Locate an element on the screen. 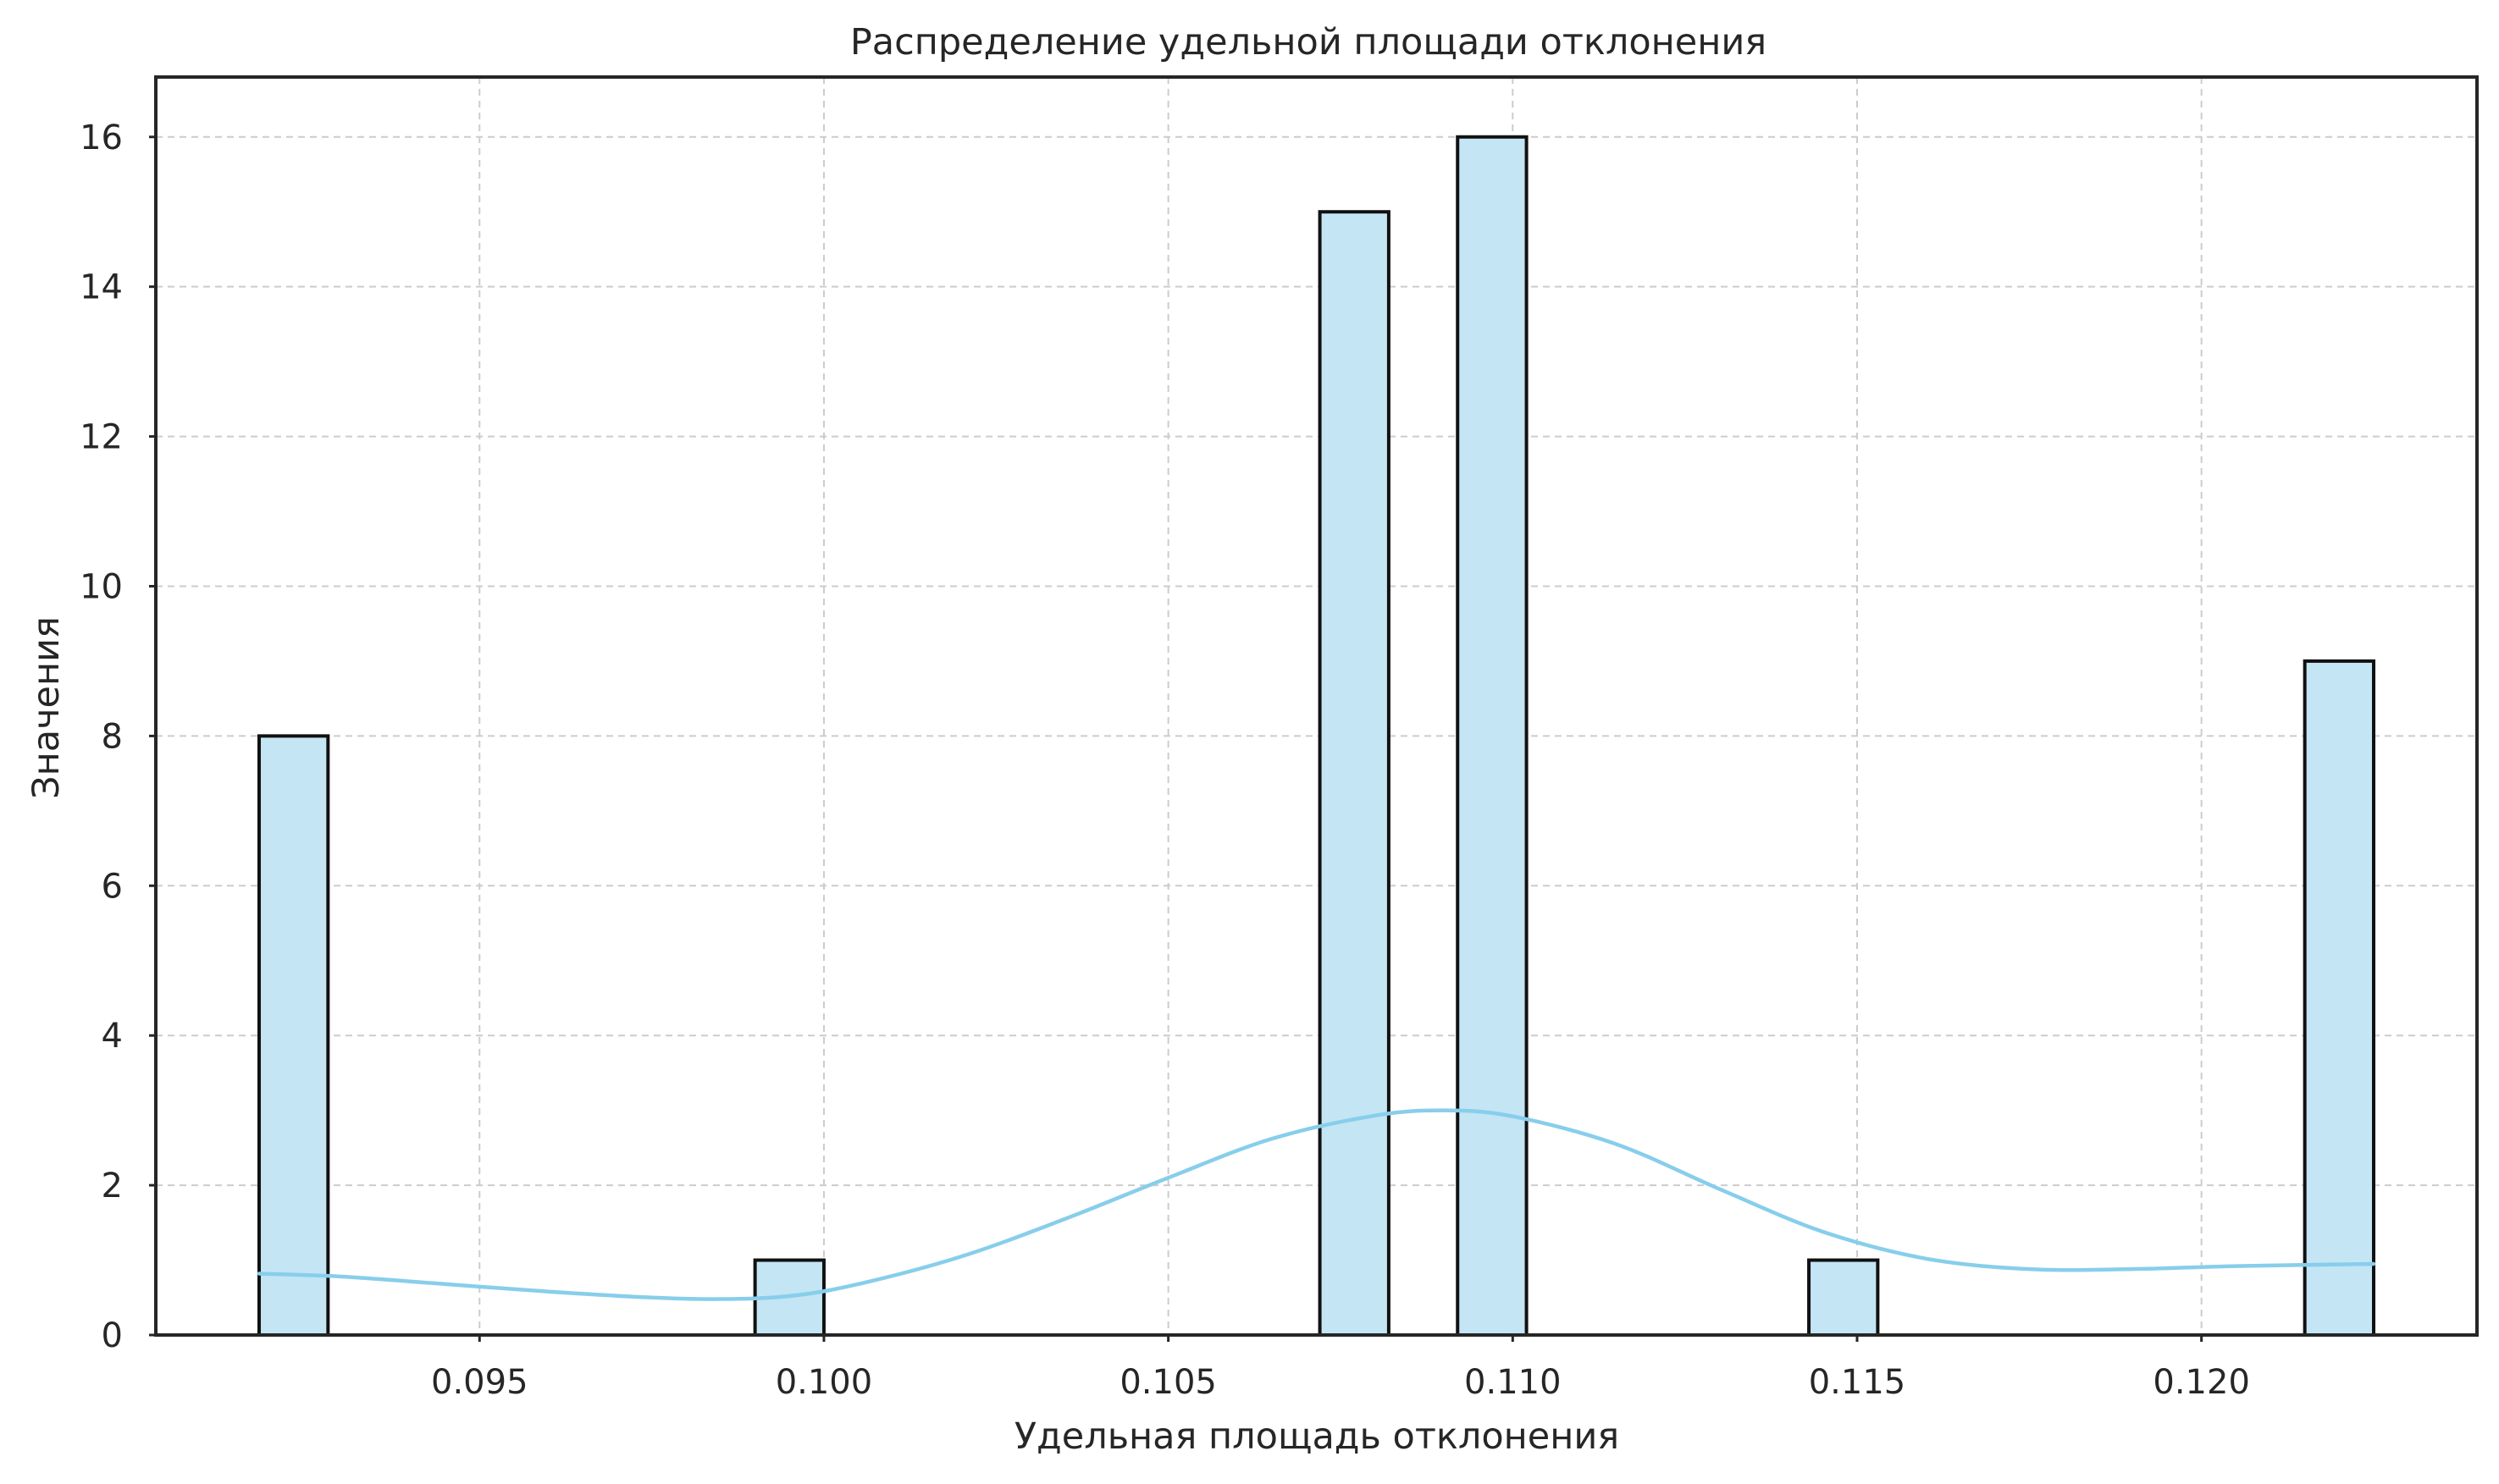 The height and width of the screenshot is (1484, 2499). y-tick-label-4: 8 is located at coordinates (112, 736).